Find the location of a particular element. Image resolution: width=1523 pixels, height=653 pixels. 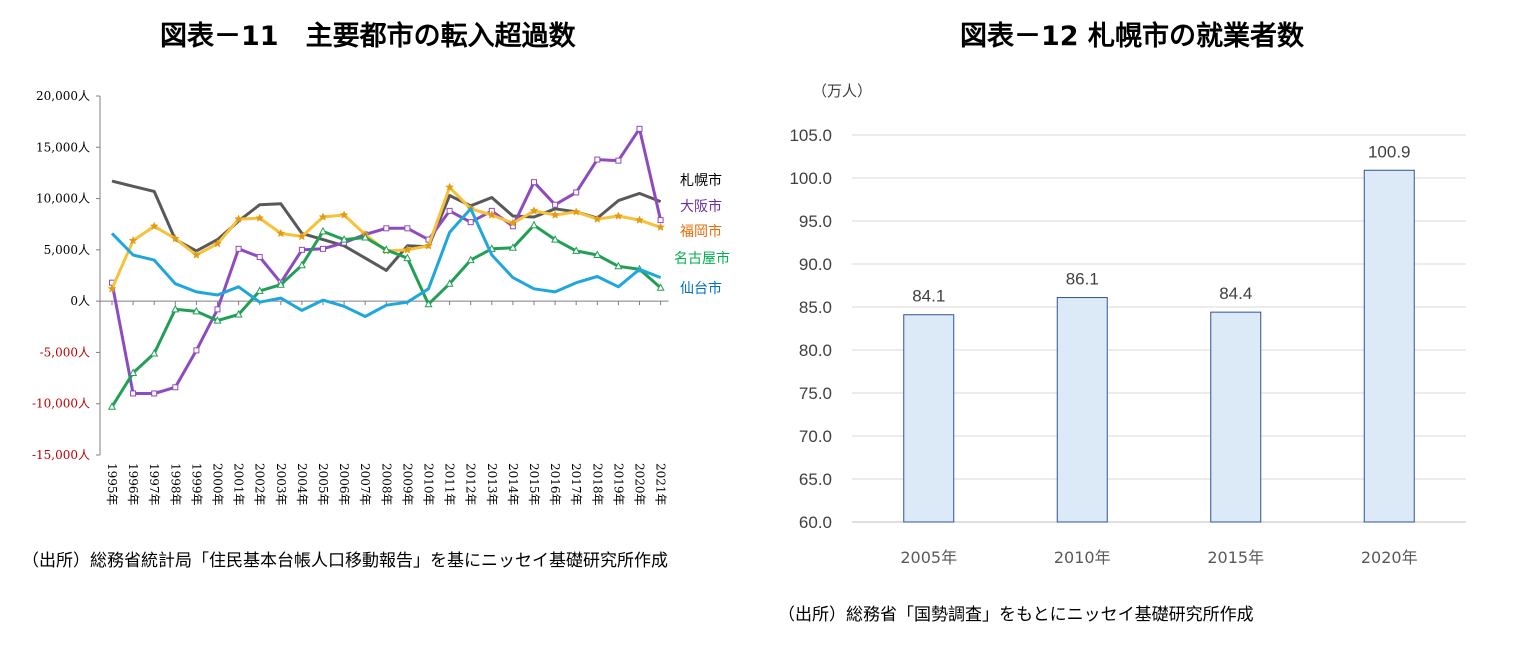

left-x-tick-label: 1998年 is located at coordinates (175, 484).